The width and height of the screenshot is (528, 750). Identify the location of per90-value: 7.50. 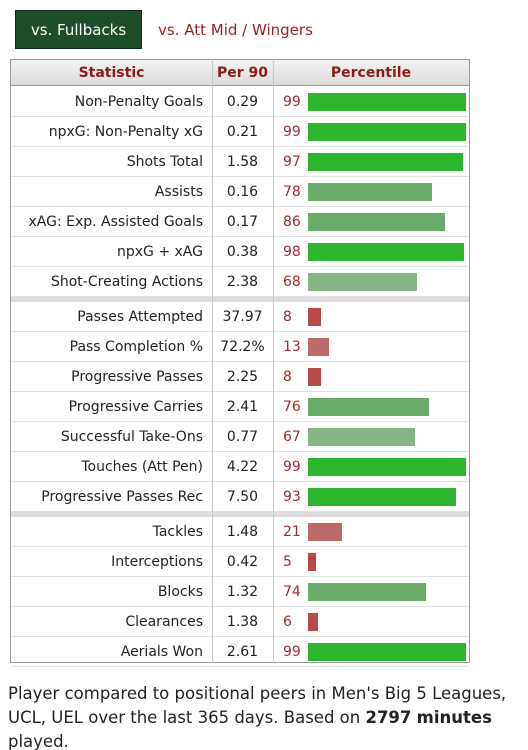
(242, 497).